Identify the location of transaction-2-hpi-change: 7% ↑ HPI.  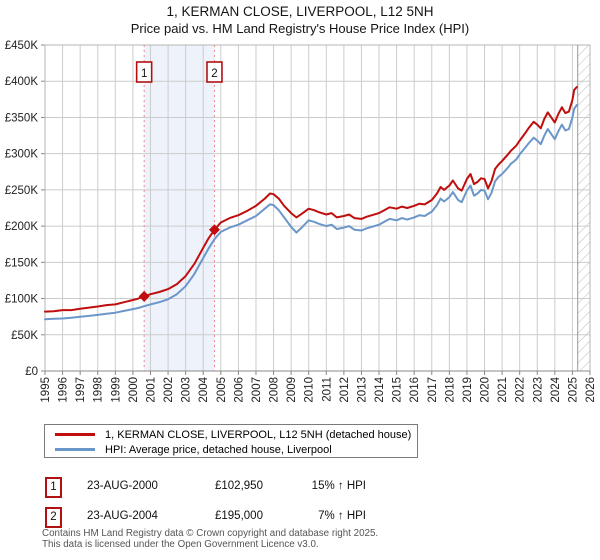
(342, 516).